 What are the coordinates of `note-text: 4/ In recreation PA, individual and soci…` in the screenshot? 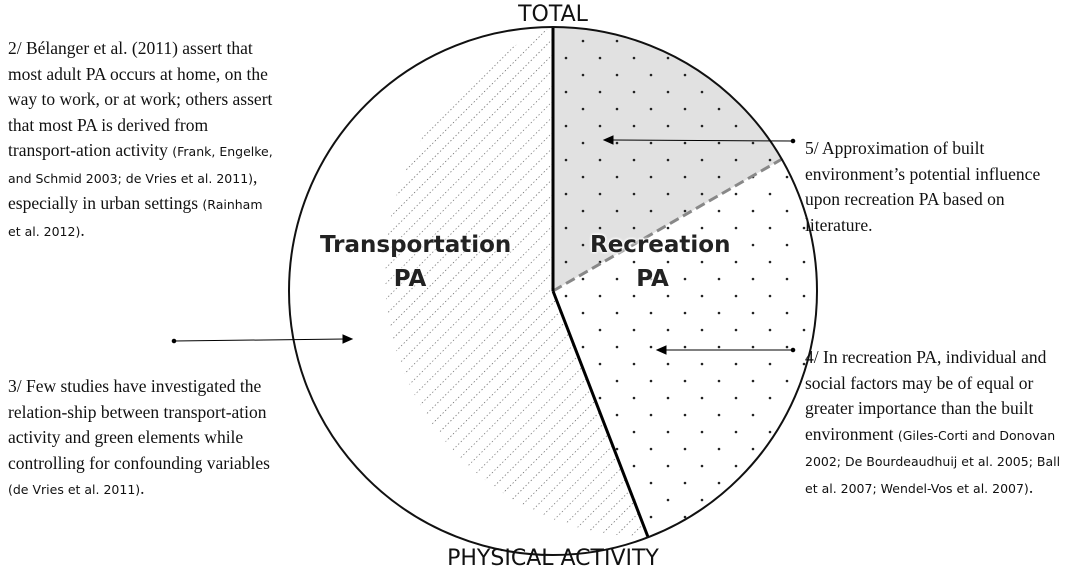 It's located at (926, 395).